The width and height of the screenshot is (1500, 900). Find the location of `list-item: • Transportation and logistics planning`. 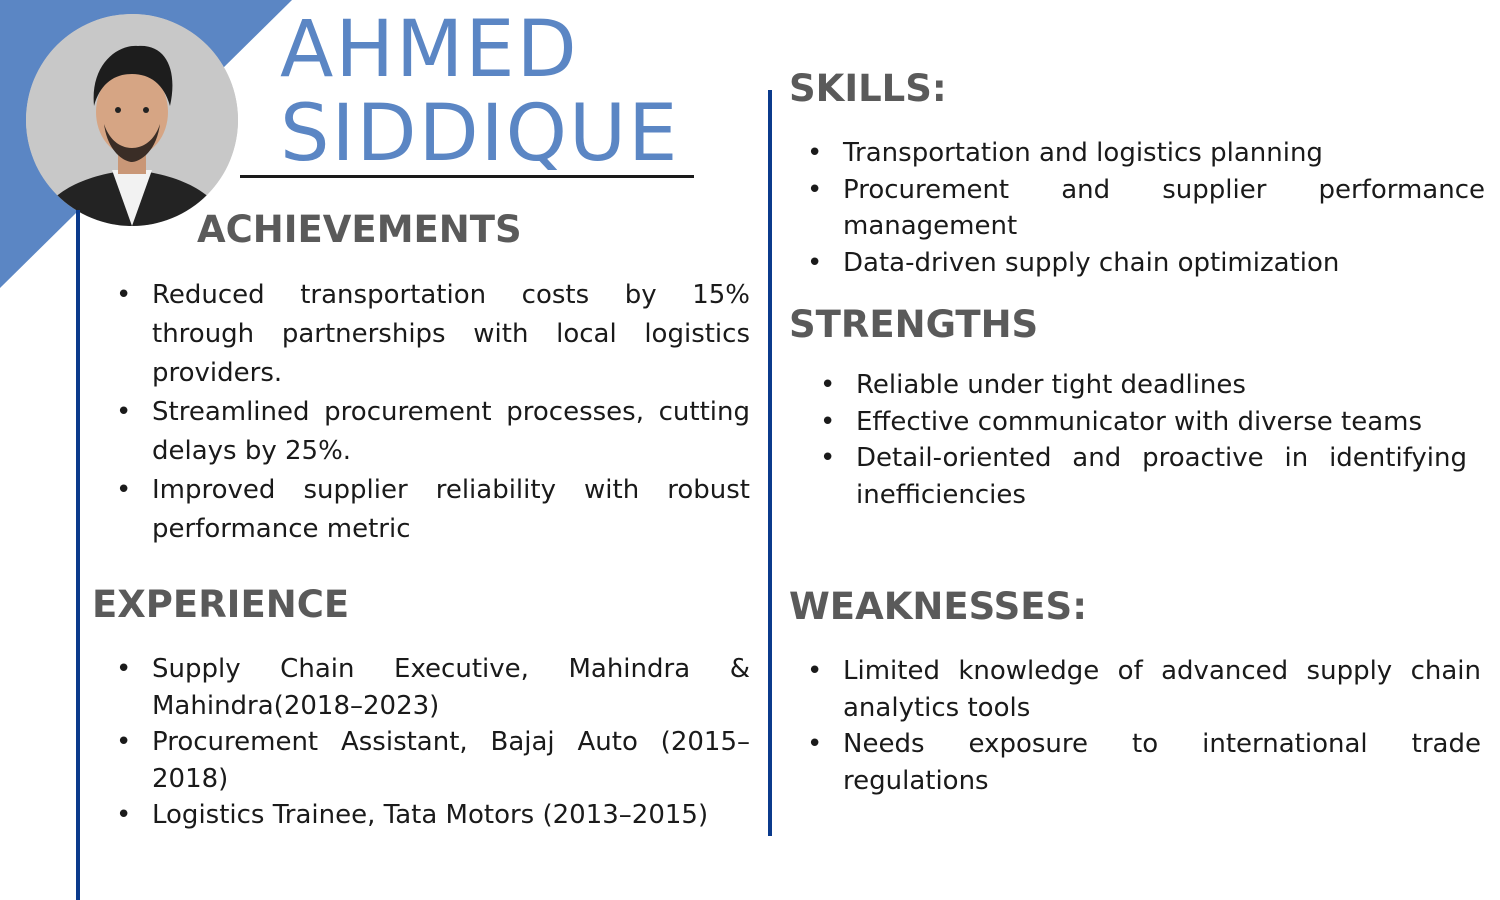

list-item: • Transportation and logistics planning is located at coordinates (1146, 153).